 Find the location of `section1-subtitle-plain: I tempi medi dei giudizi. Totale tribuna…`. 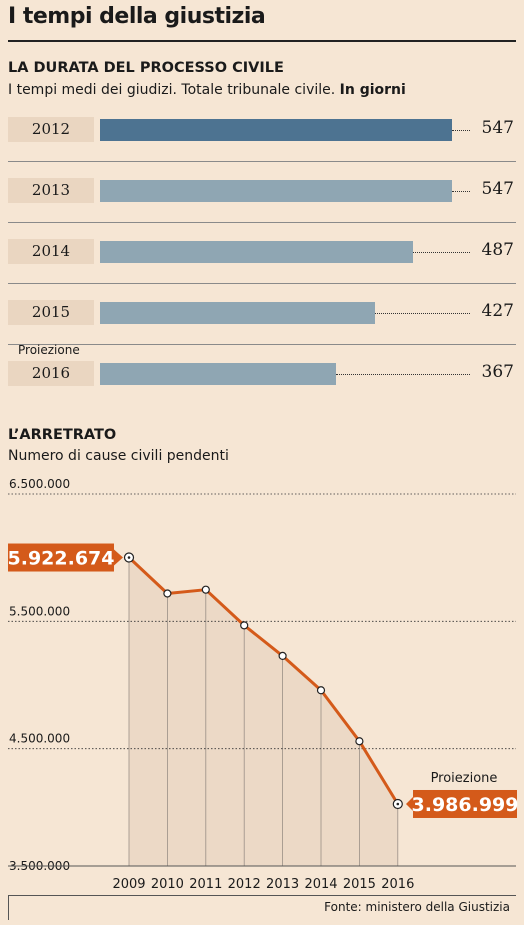

section1-subtitle-plain: I tempi medi dei giudizi. Totale tribuna… is located at coordinates (174, 90).